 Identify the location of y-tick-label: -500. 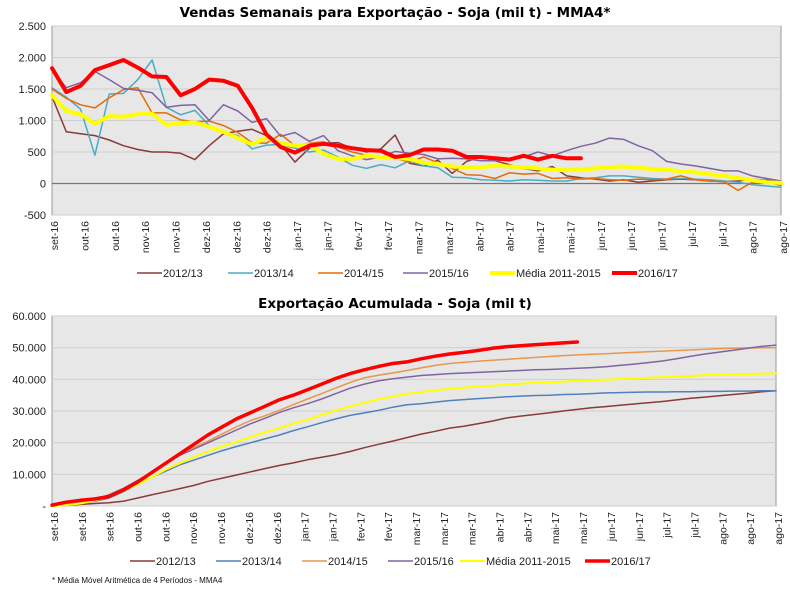
(35, 216).